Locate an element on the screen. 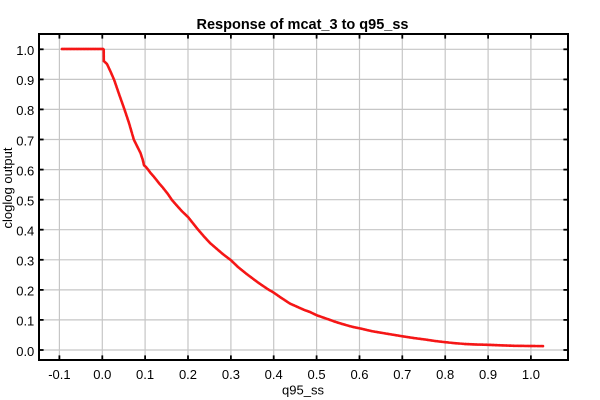  svg-text: cloglog output is located at coordinates (7, 187).